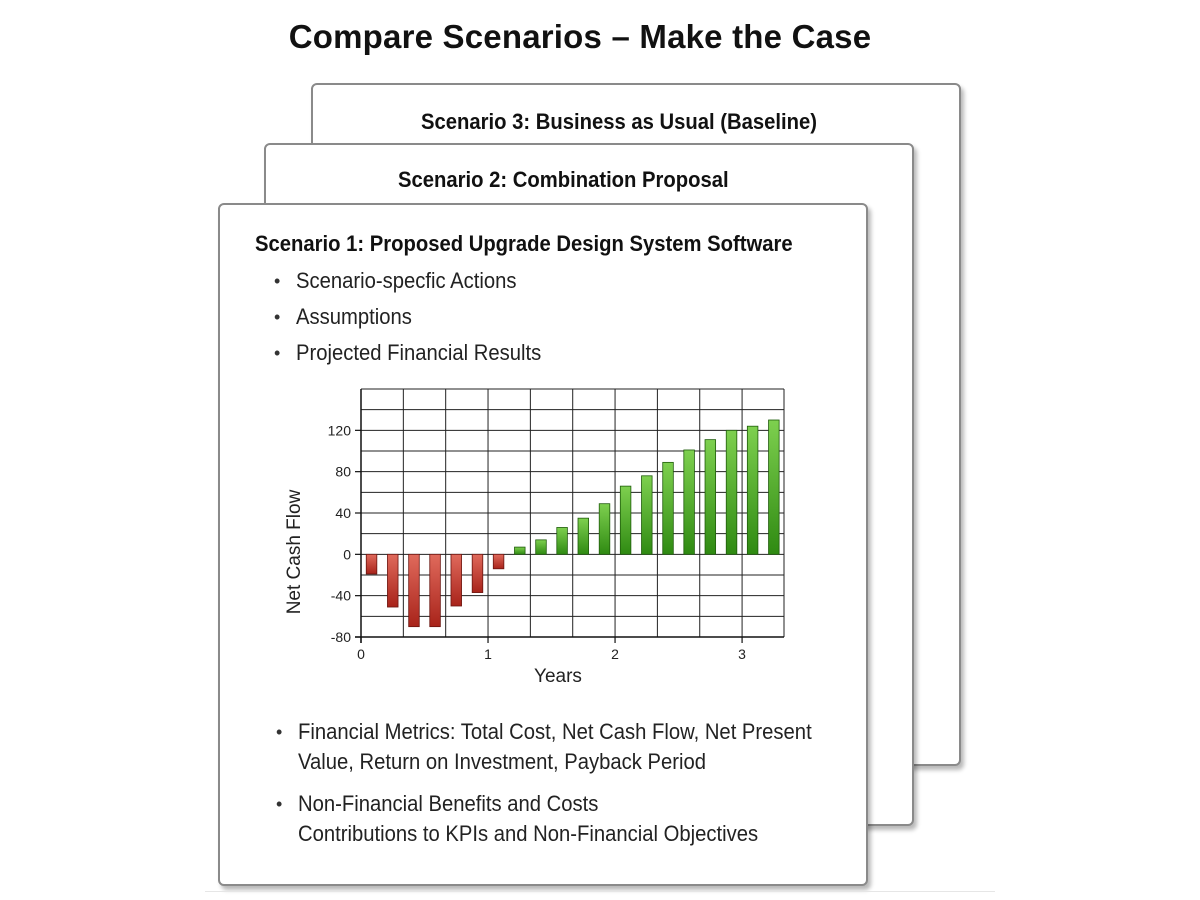  Describe the element at coordinates (294, 551) in the screenshot. I see `y-axis-title: Net Cash Flow` at that location.